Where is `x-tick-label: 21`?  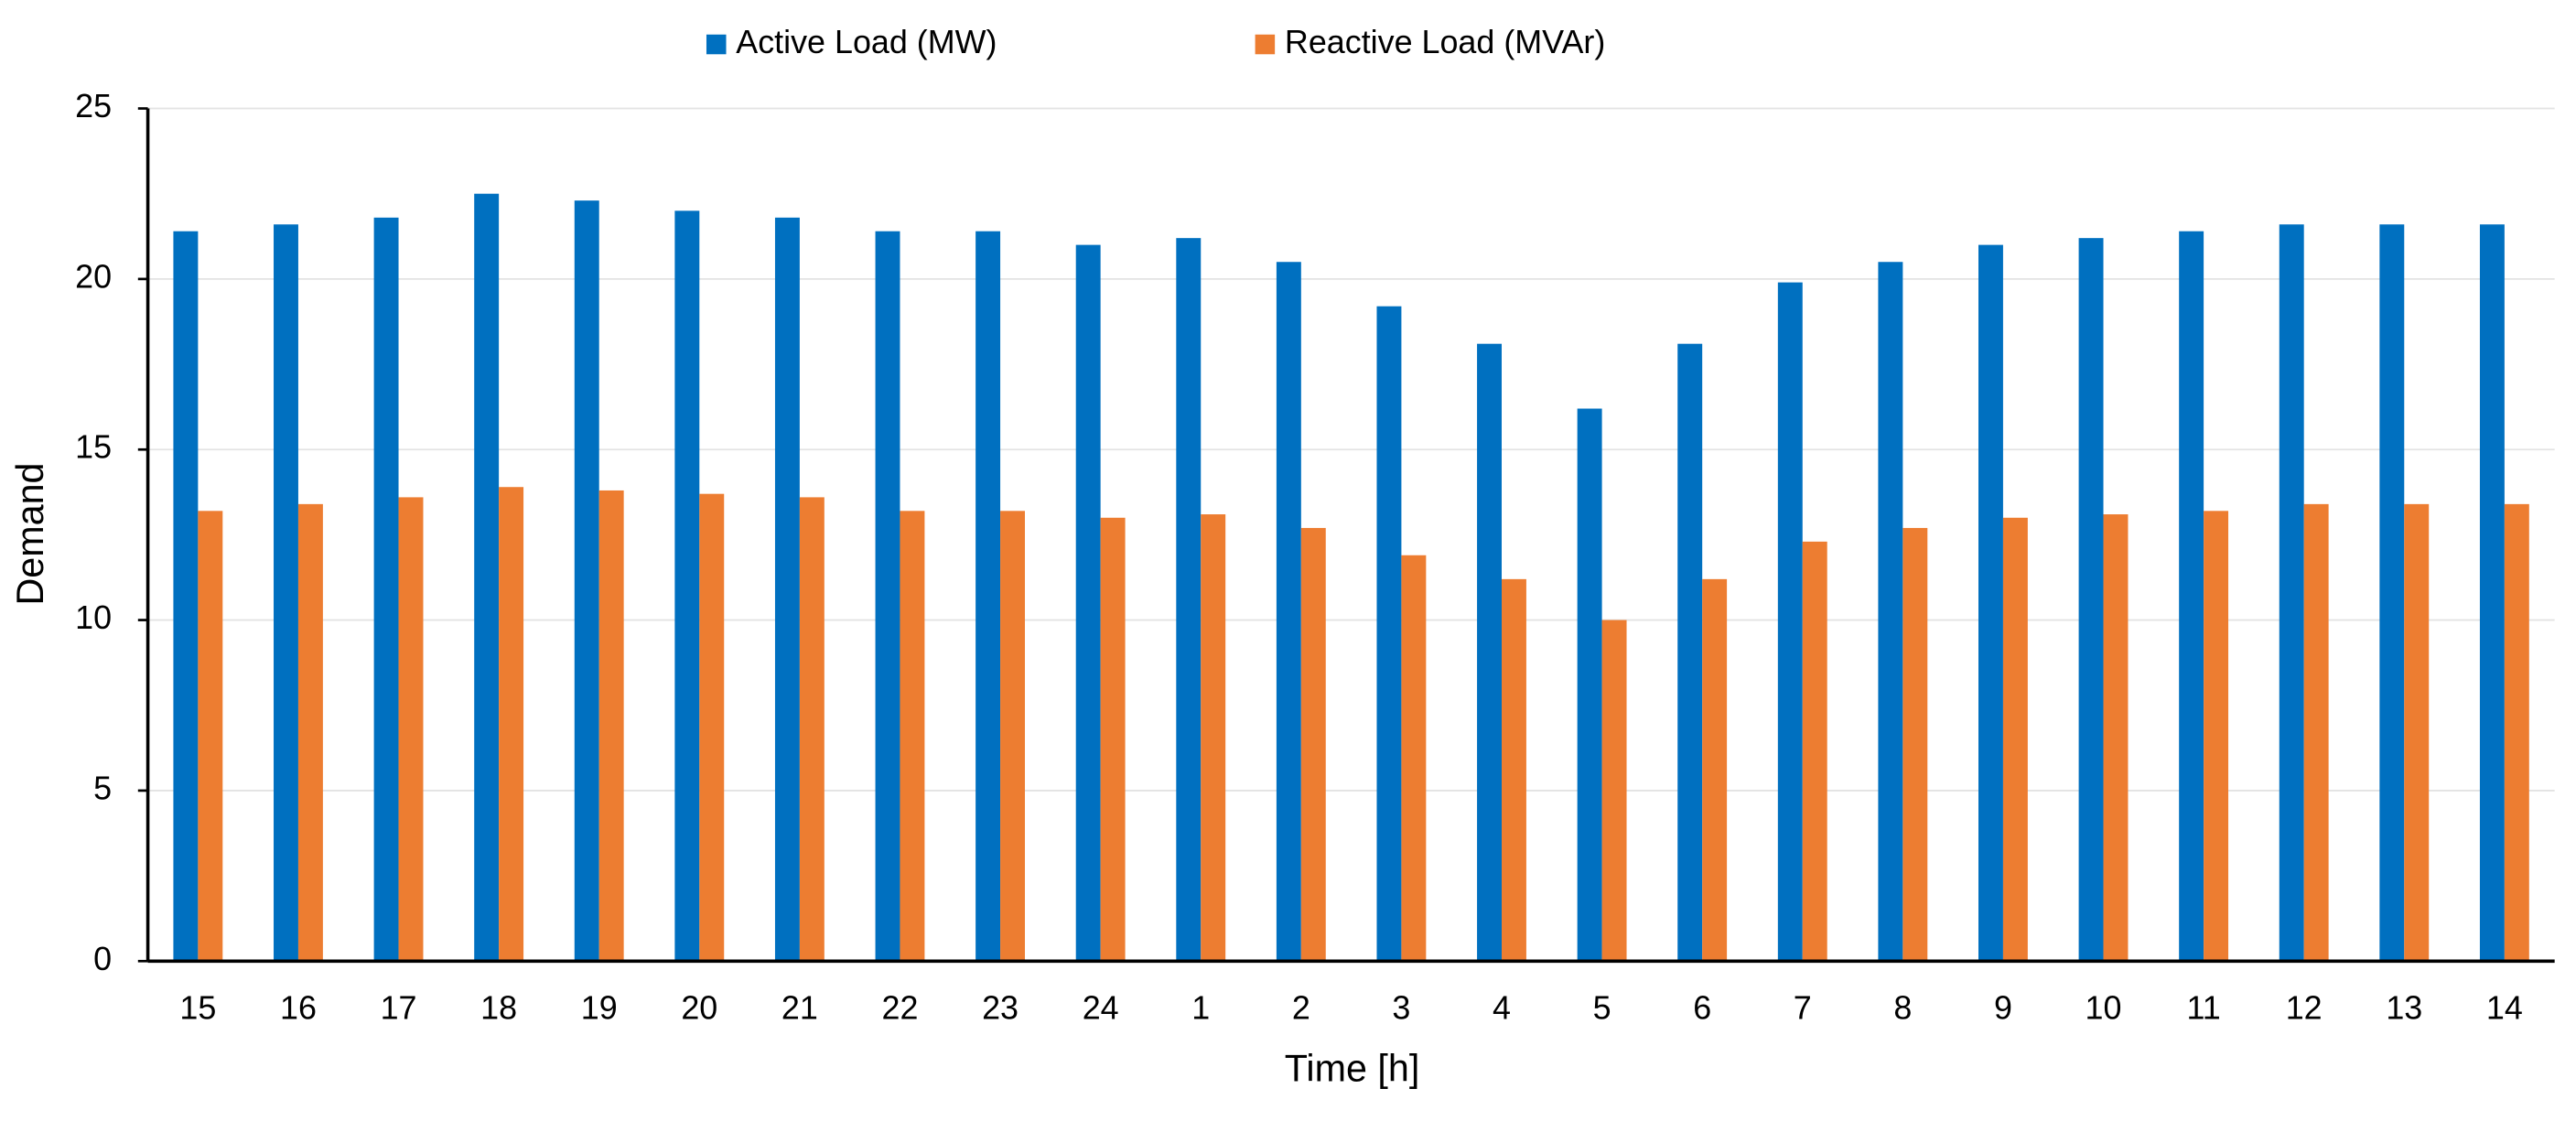 x-tick-label: 21 is located at coordinates (799, 1008).